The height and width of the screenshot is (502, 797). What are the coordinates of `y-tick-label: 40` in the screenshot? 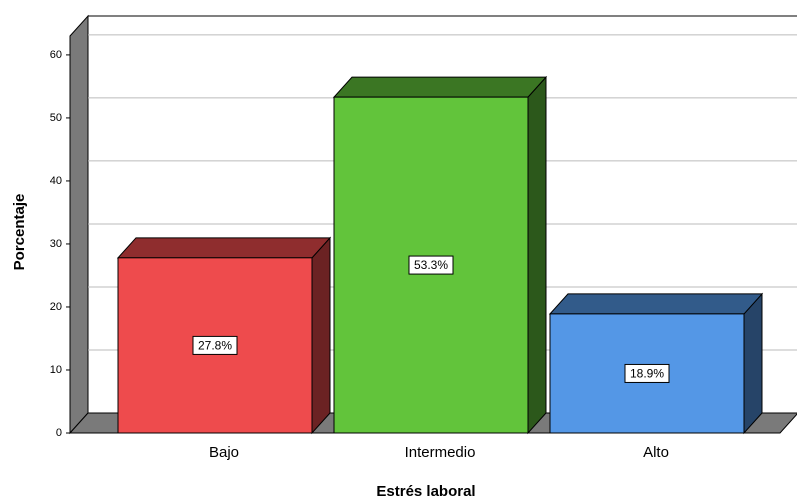 It's located at (56, 181).